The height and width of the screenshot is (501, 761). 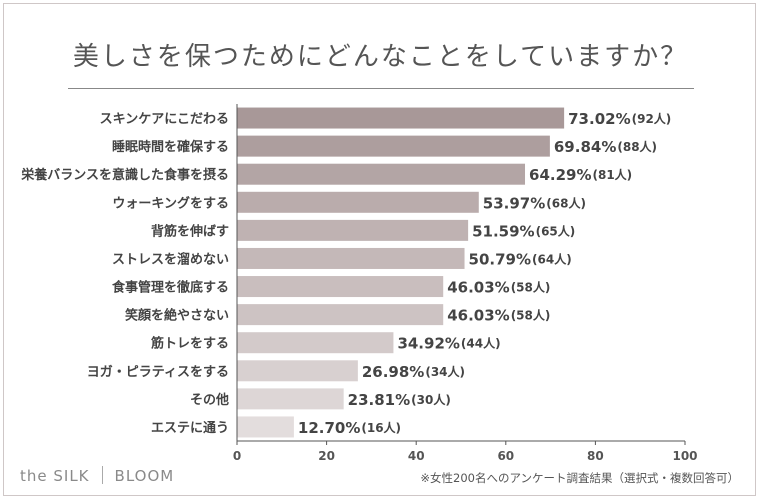 I want to click on category-label: 睡眠時間を確保する, so click(x=170, y=147).